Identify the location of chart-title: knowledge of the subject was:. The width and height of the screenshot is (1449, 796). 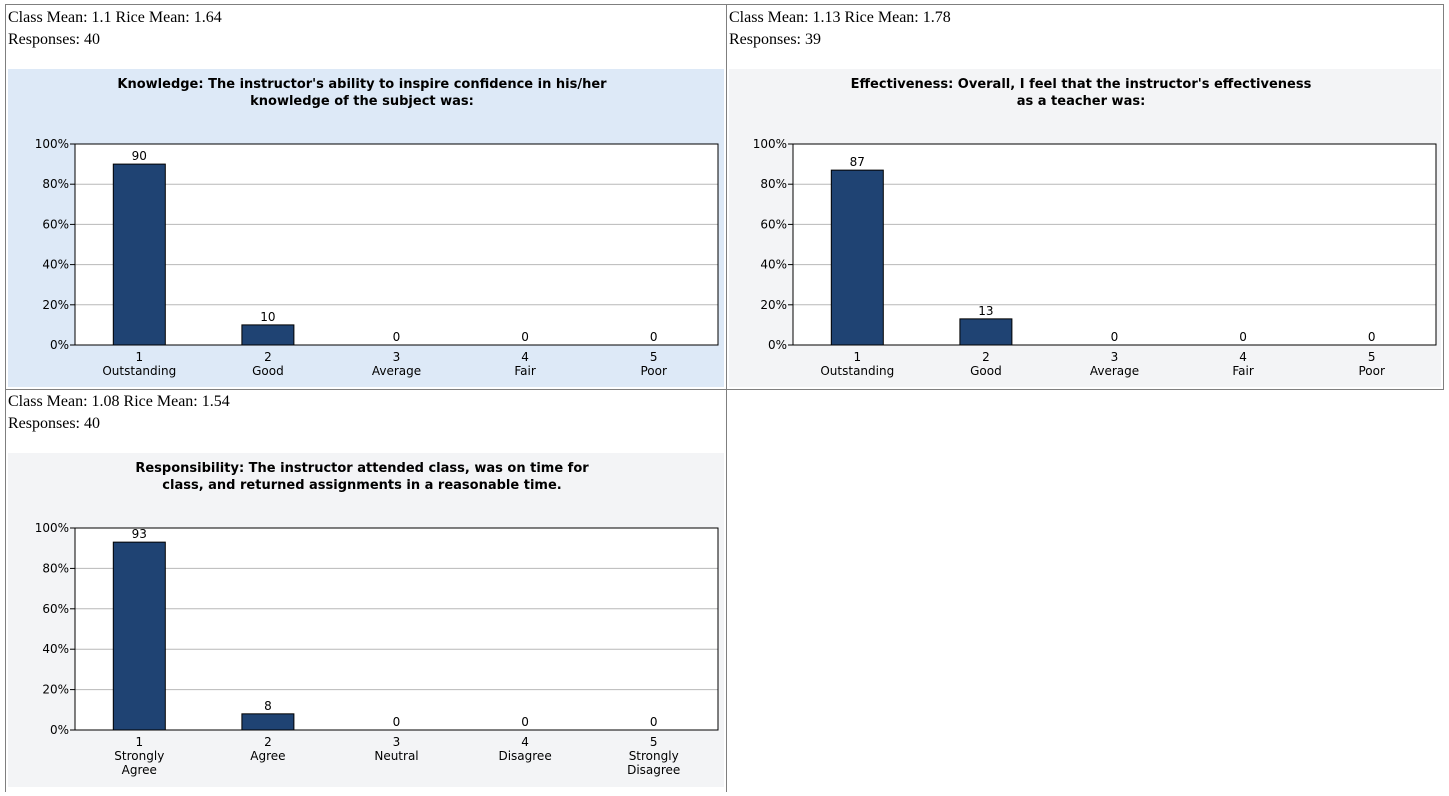
(362, 101).